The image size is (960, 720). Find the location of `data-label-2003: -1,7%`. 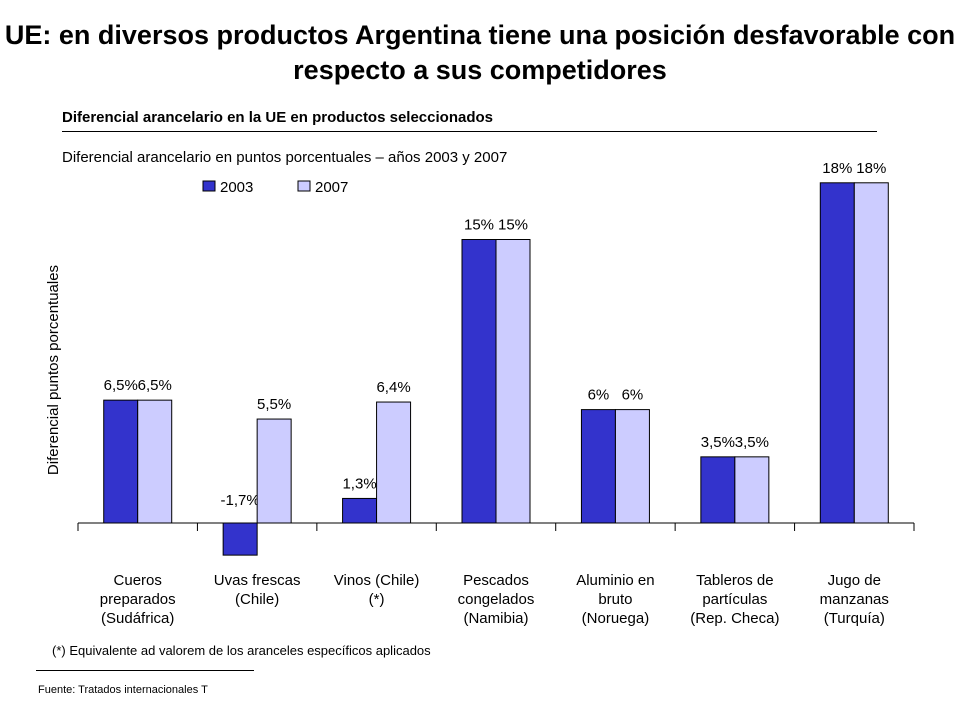

data-label-2003: -1,7% is located at coordinates (240, 500).